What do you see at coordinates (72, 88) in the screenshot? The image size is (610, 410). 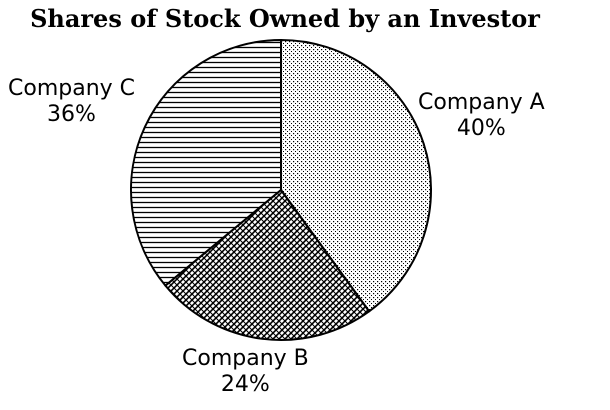 I see `slice-name-company-c: Company C` at bounding box center [72, 88].